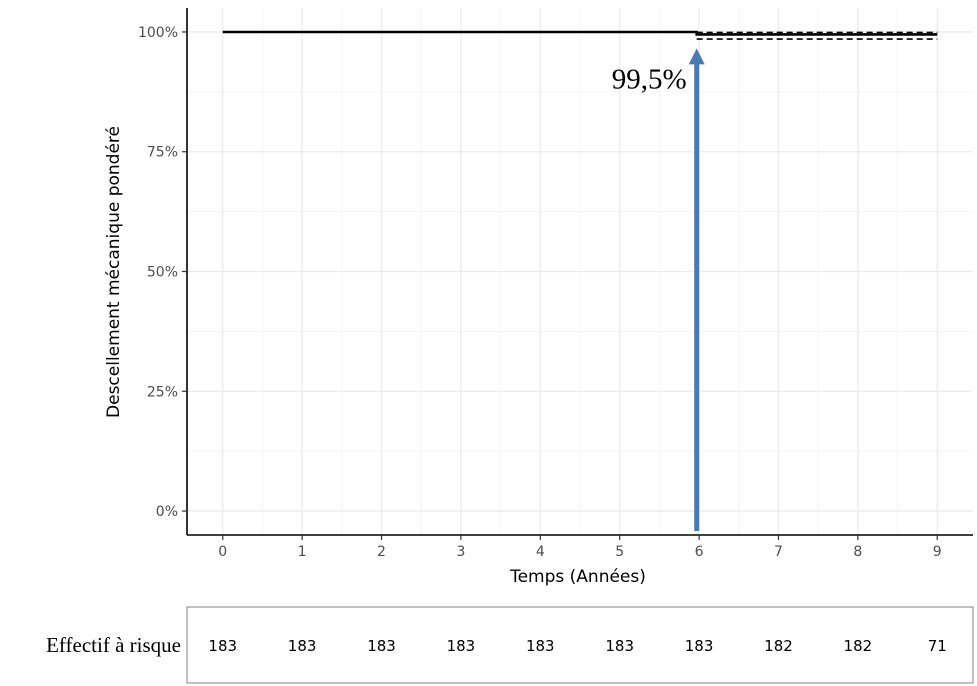 The width and height of the screenshot is (977, 686). What do you see at coordinates (937, 552) in the screenshot?
I see `x-tick-label: 9` at bounding box center [937, 552].